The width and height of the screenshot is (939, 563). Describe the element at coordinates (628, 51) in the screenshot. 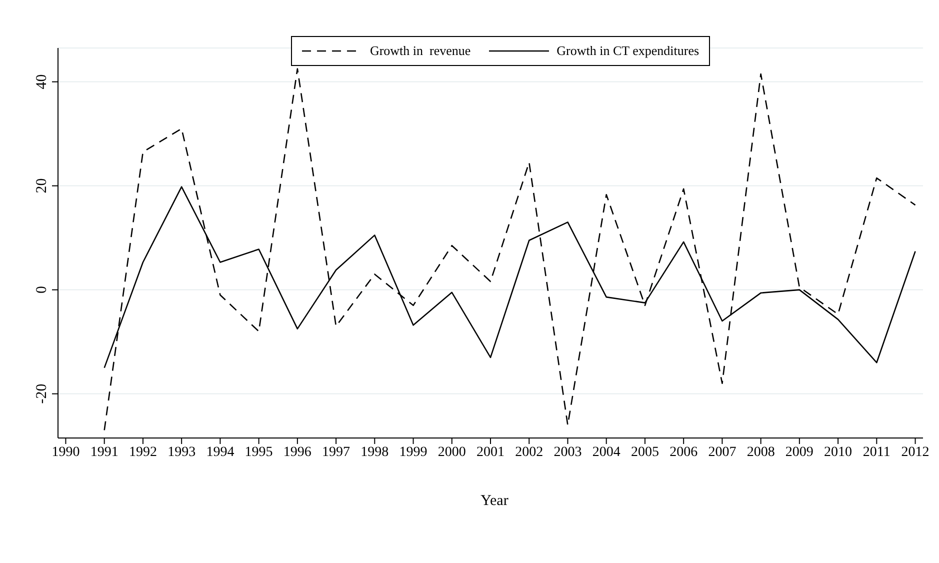

I see `legend-label: Growth in CT expenditures` at that location.